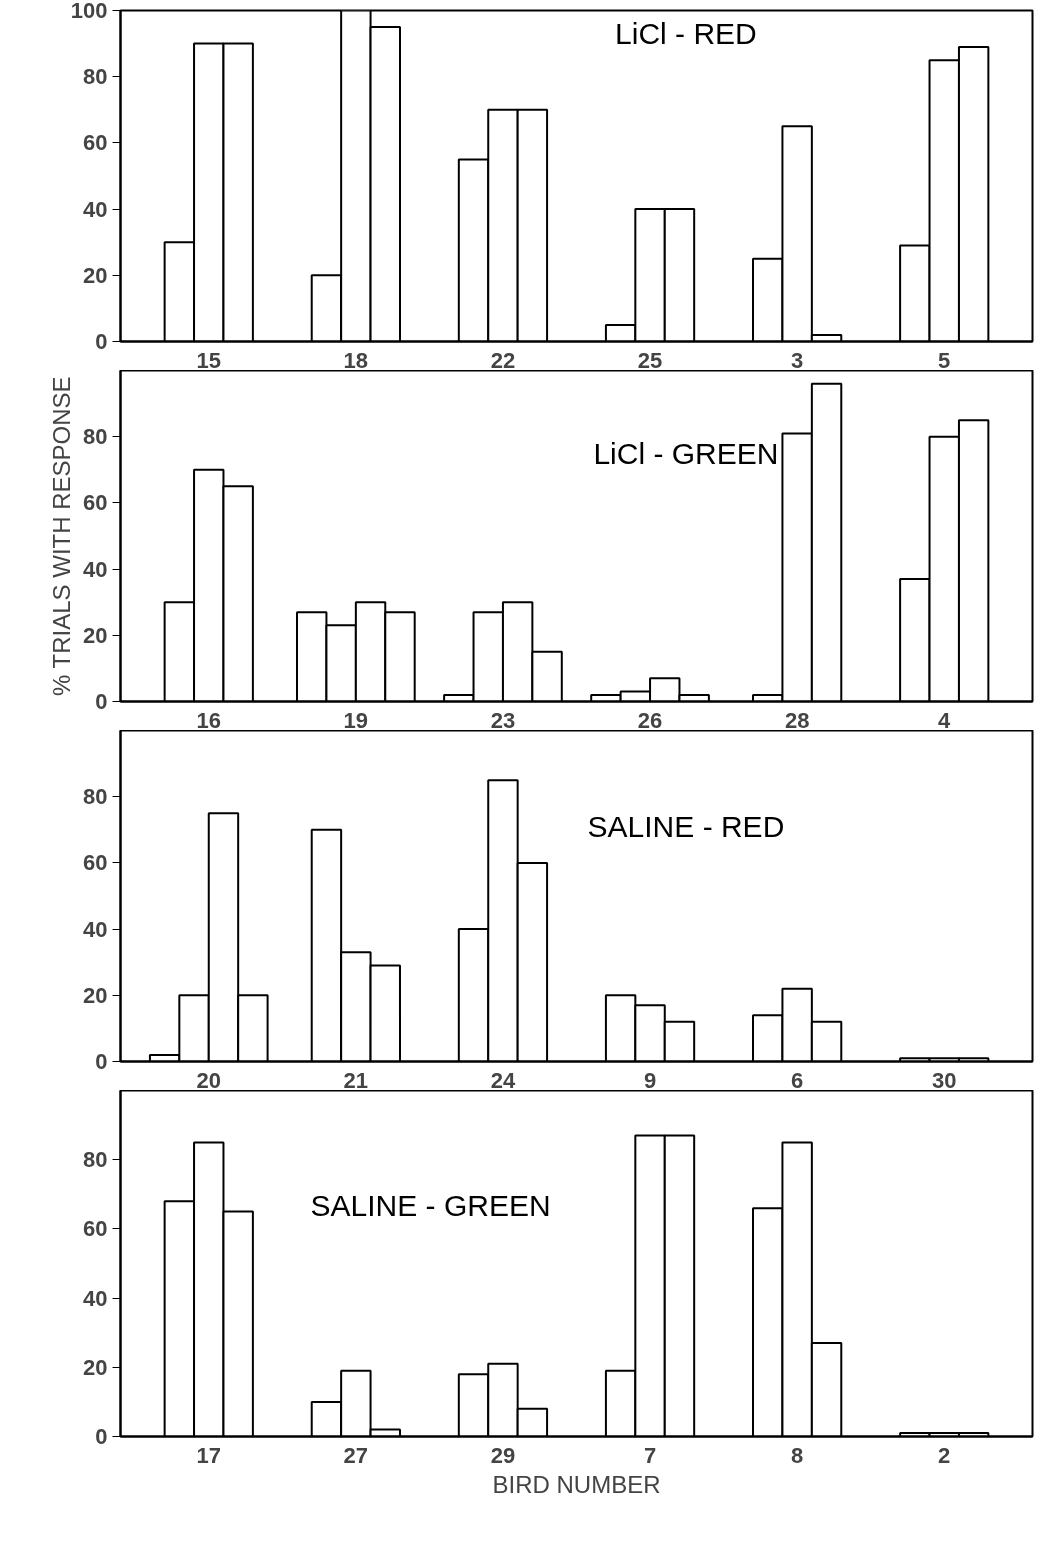 This screenshot has height=1548, width=1045. I want to click on text: SALINE - RED, so click(686, 827).